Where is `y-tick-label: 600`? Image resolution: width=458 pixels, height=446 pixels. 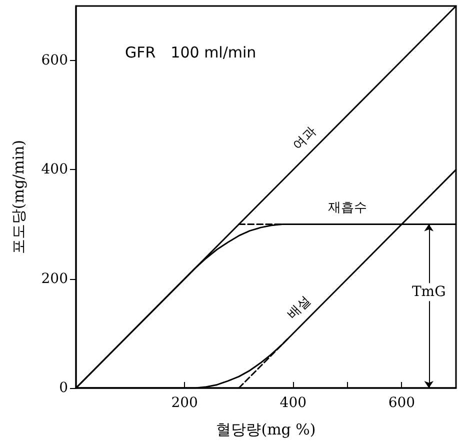 y-tick-label: 600 is located at coordinates (54, 60).